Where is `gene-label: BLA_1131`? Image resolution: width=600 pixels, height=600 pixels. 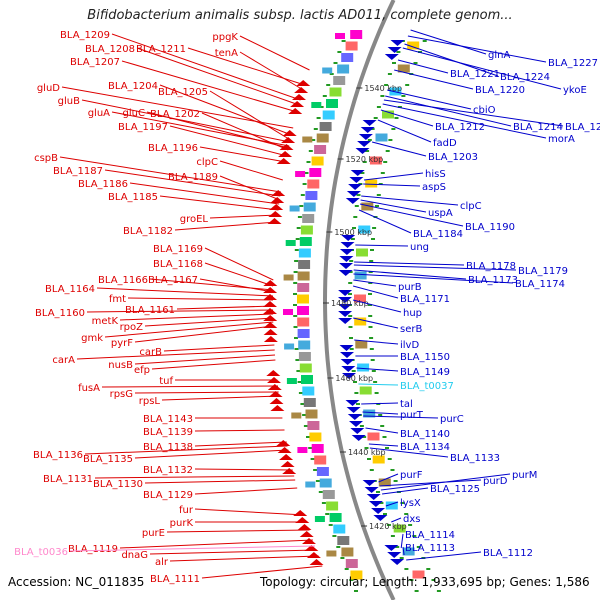 gene-label: BLA_1131 is located at coordinates (68, 479).